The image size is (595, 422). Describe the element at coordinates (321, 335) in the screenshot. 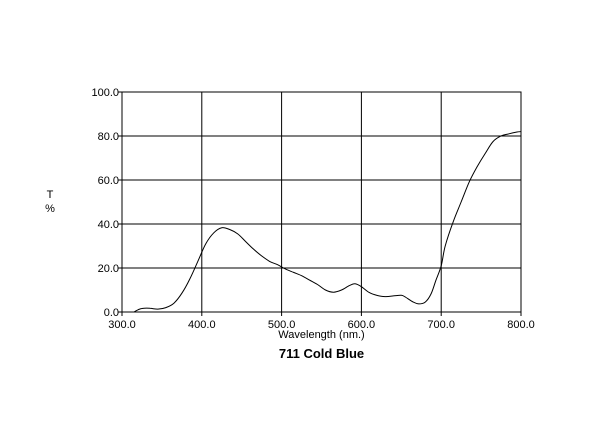

I see `x-axis-label: Wavelength (nm.)` at that location.